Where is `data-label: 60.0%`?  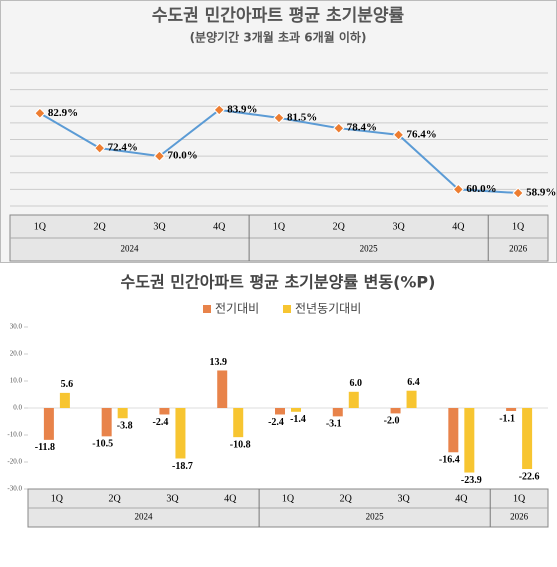 data-label: 60.0% is located at coordinates (481, 189).